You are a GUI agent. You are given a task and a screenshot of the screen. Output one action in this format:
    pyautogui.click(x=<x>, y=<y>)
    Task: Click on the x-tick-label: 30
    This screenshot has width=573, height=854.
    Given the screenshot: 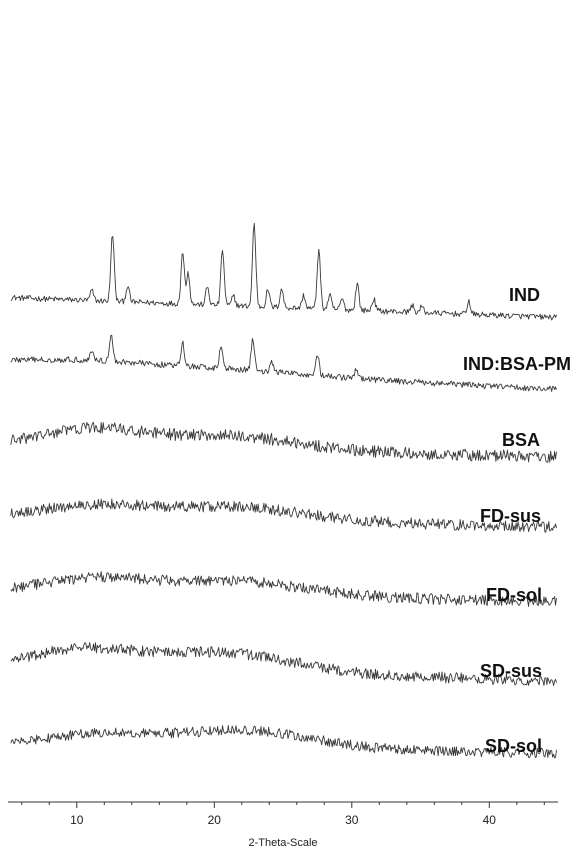 What is the action you would take?
    pyautogui.click(x=352, y=820)
    